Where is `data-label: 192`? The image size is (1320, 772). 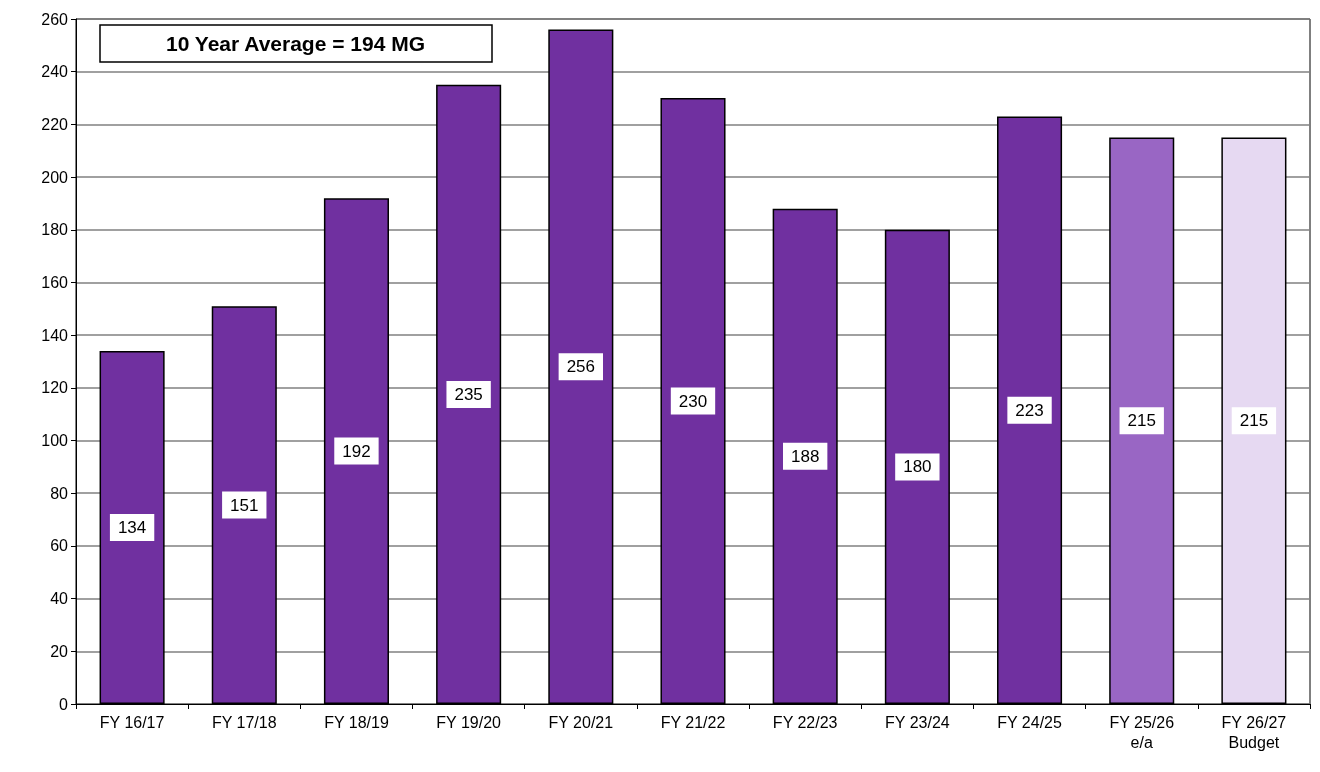
data-label: 192 is located at coordinates (356, 451).